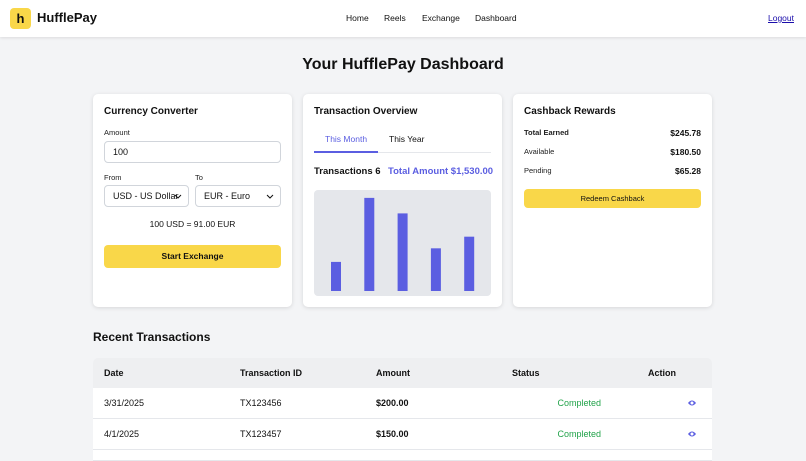  Describe the element at coordinates (393, 373) in the screenshot. I see `column-header: Amount` at that location.